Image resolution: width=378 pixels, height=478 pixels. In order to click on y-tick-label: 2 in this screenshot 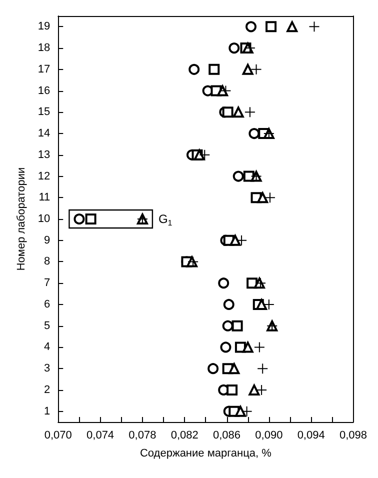, I will do `click(47, 390)`.